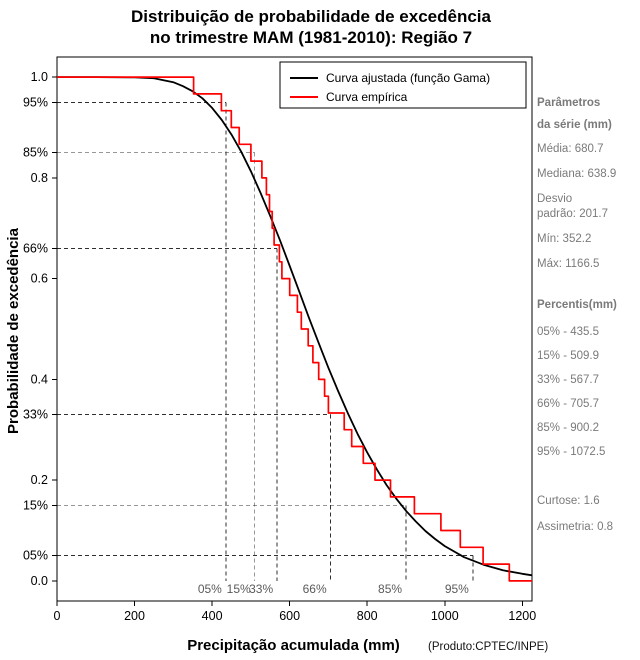 The height and width of the screenshot is (660, 640). What do you see at coordinates (35, 415) in the screenshot?
I see `y-percent-label: 33%` at bounding box center [35, 415].